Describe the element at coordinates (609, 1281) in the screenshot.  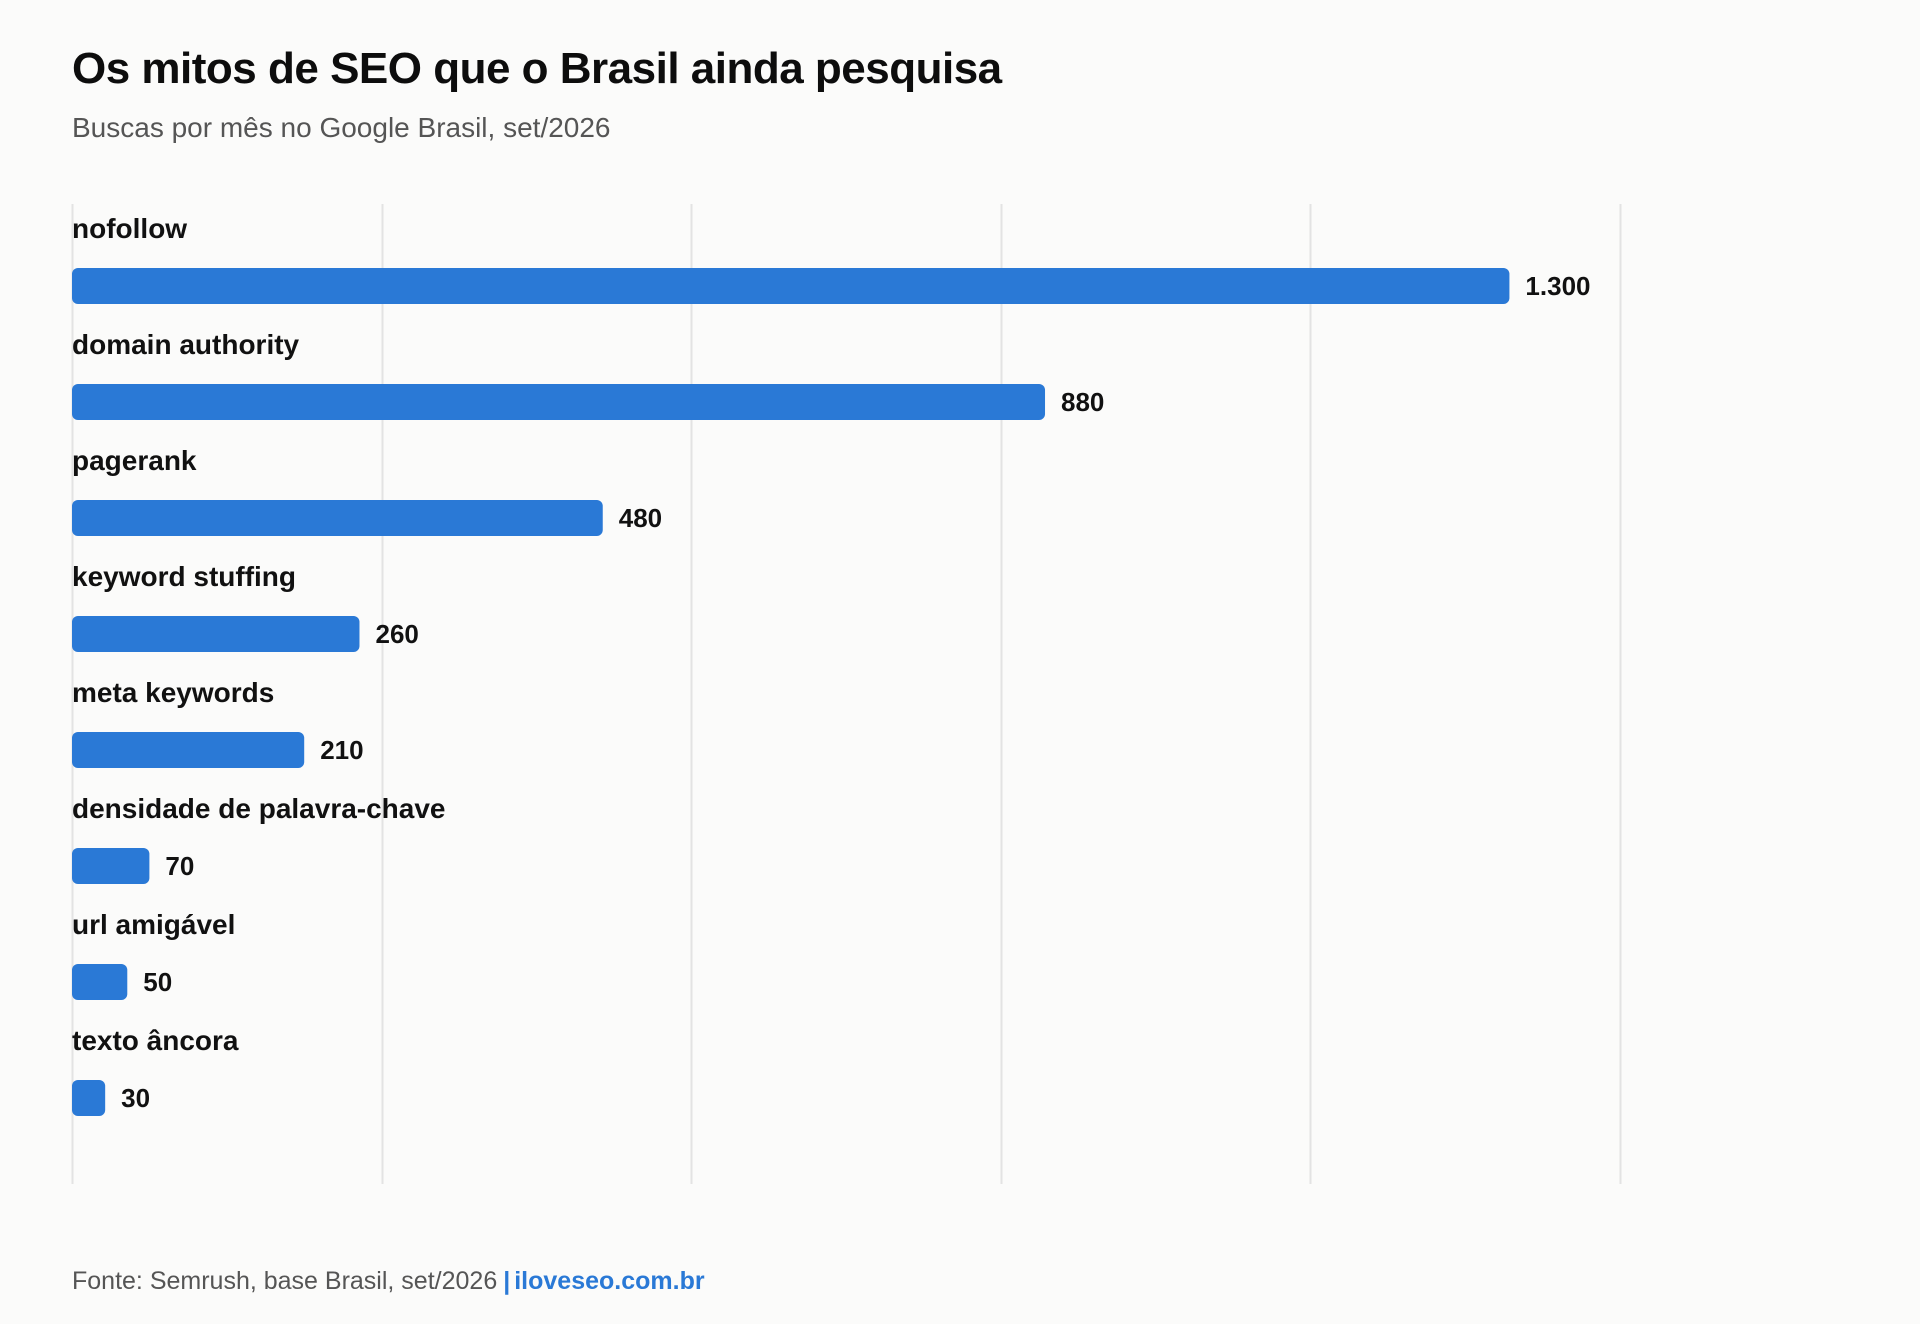
I see `brand-link: iloveseo.com.br` at that location.